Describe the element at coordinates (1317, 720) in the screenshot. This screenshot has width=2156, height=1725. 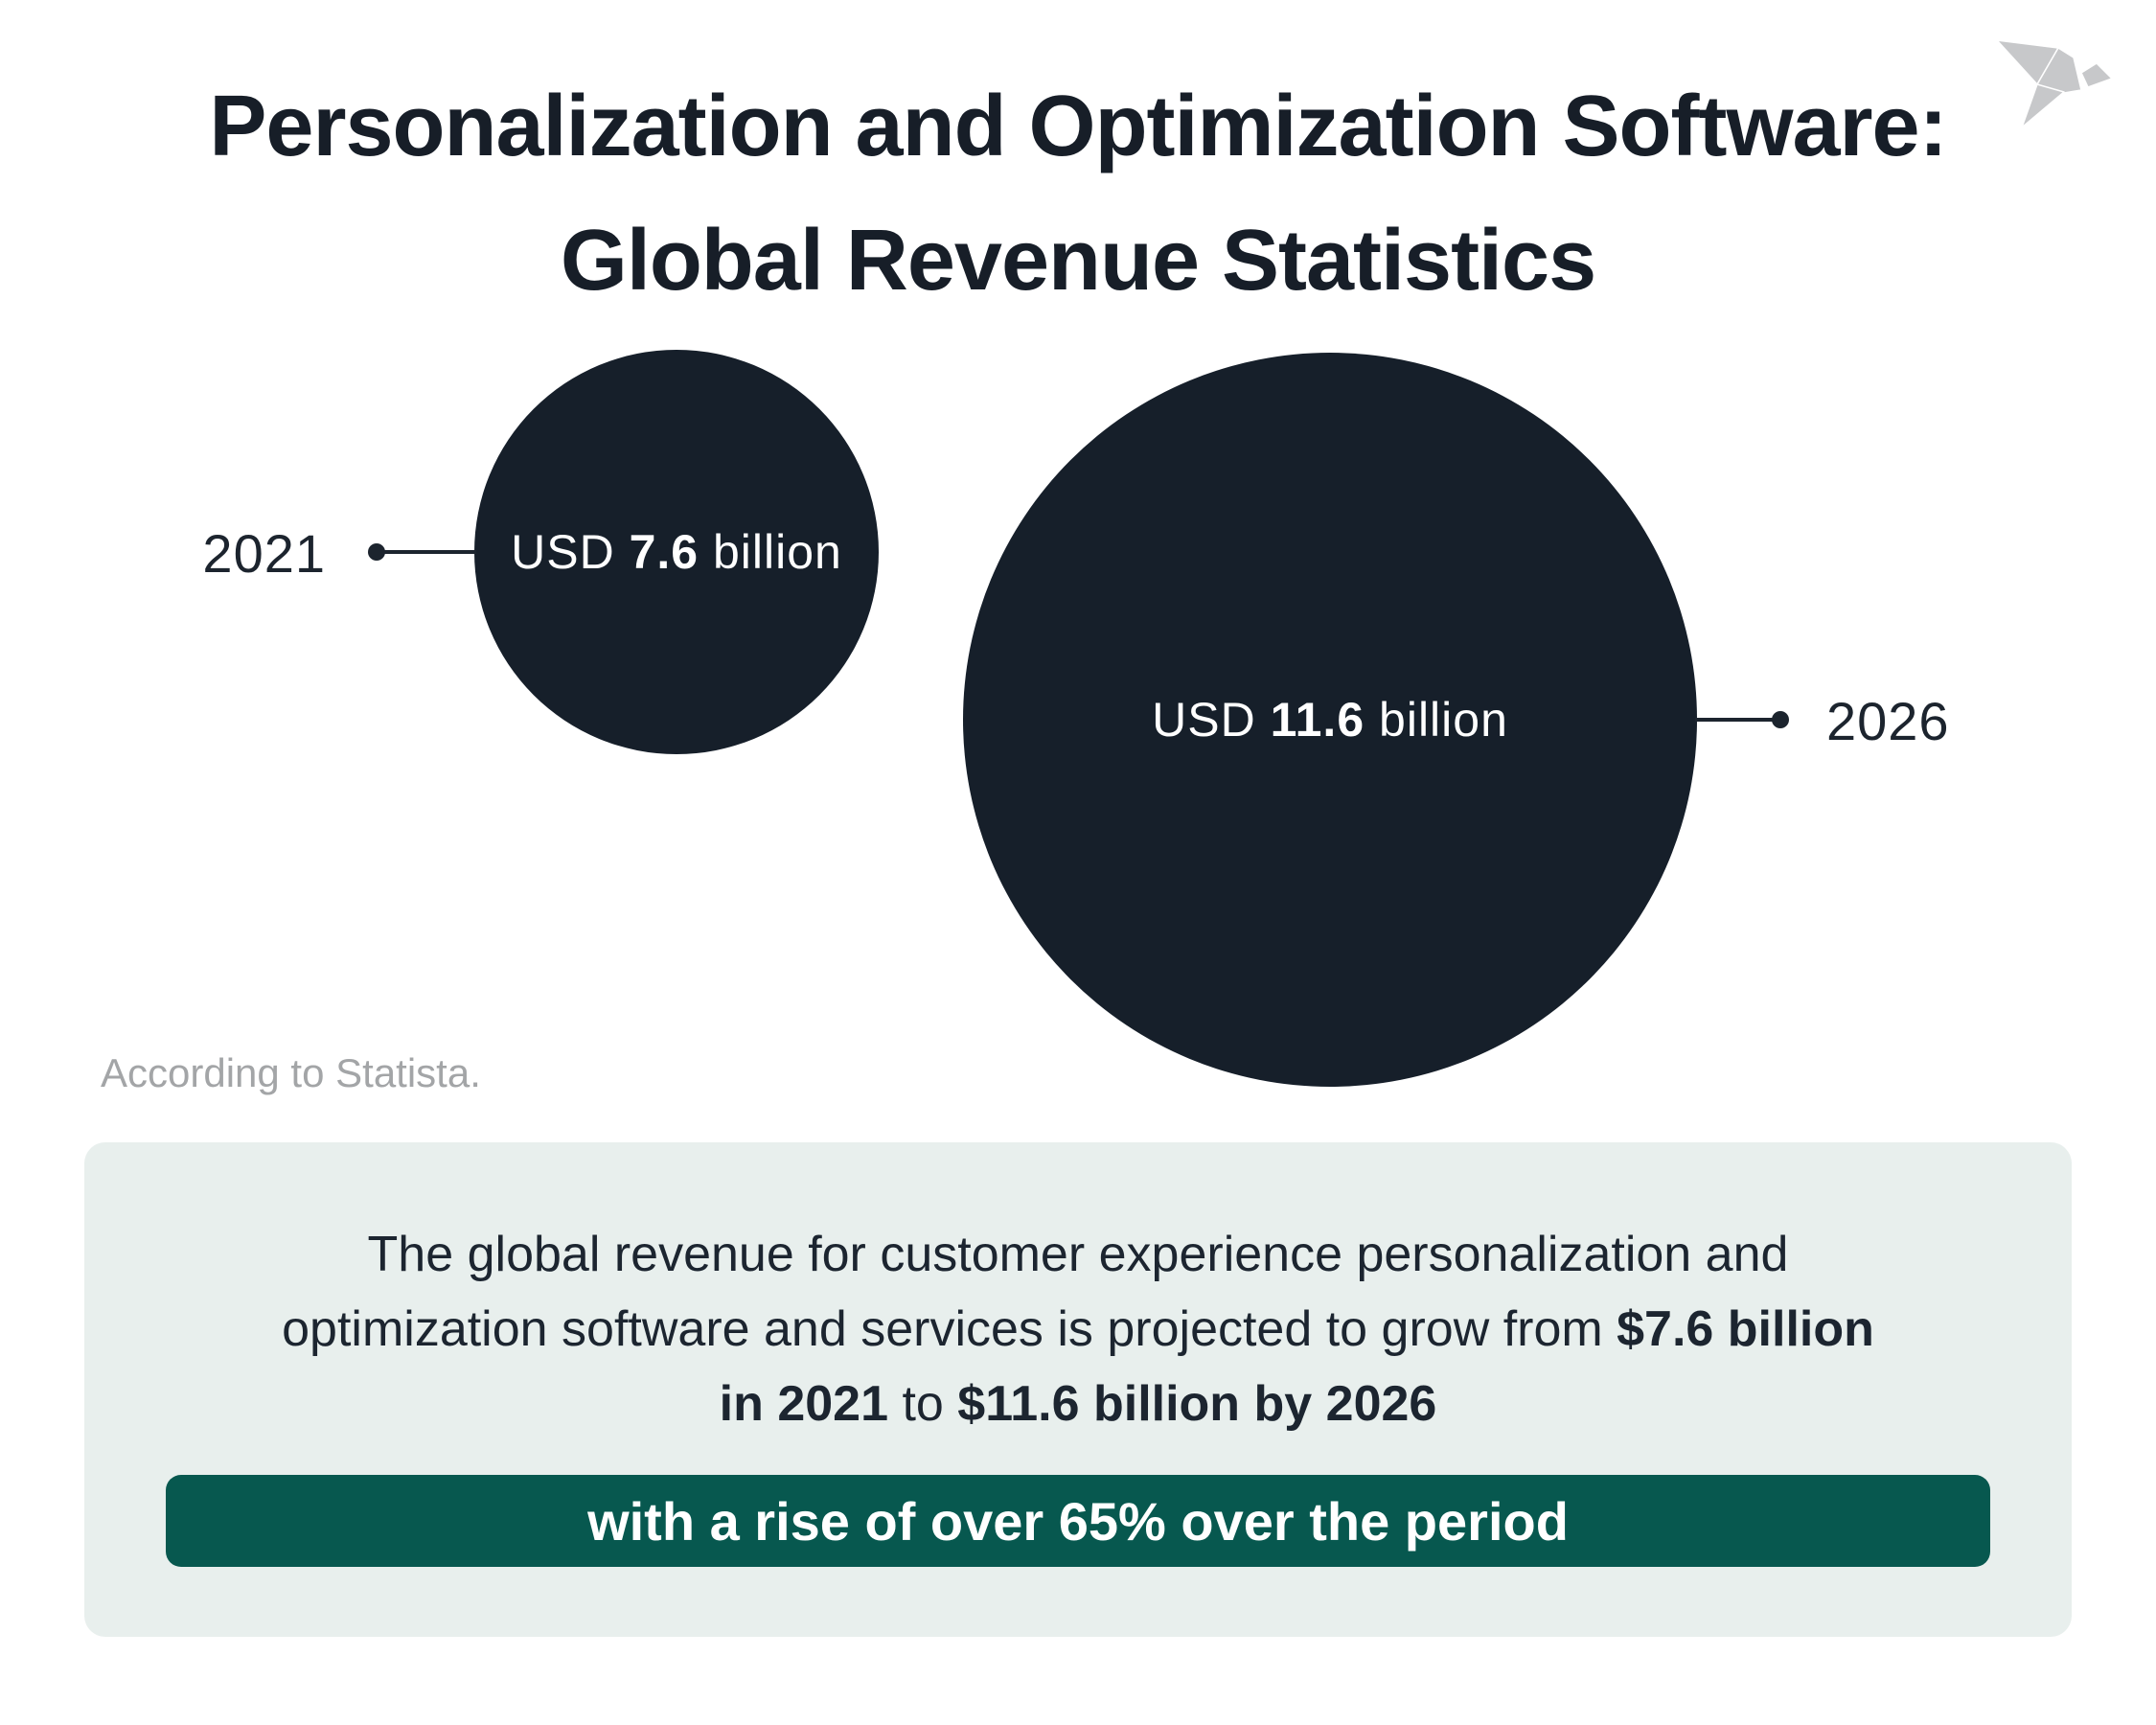
I see `bubble-2026-value-number: 11.6` at that location.